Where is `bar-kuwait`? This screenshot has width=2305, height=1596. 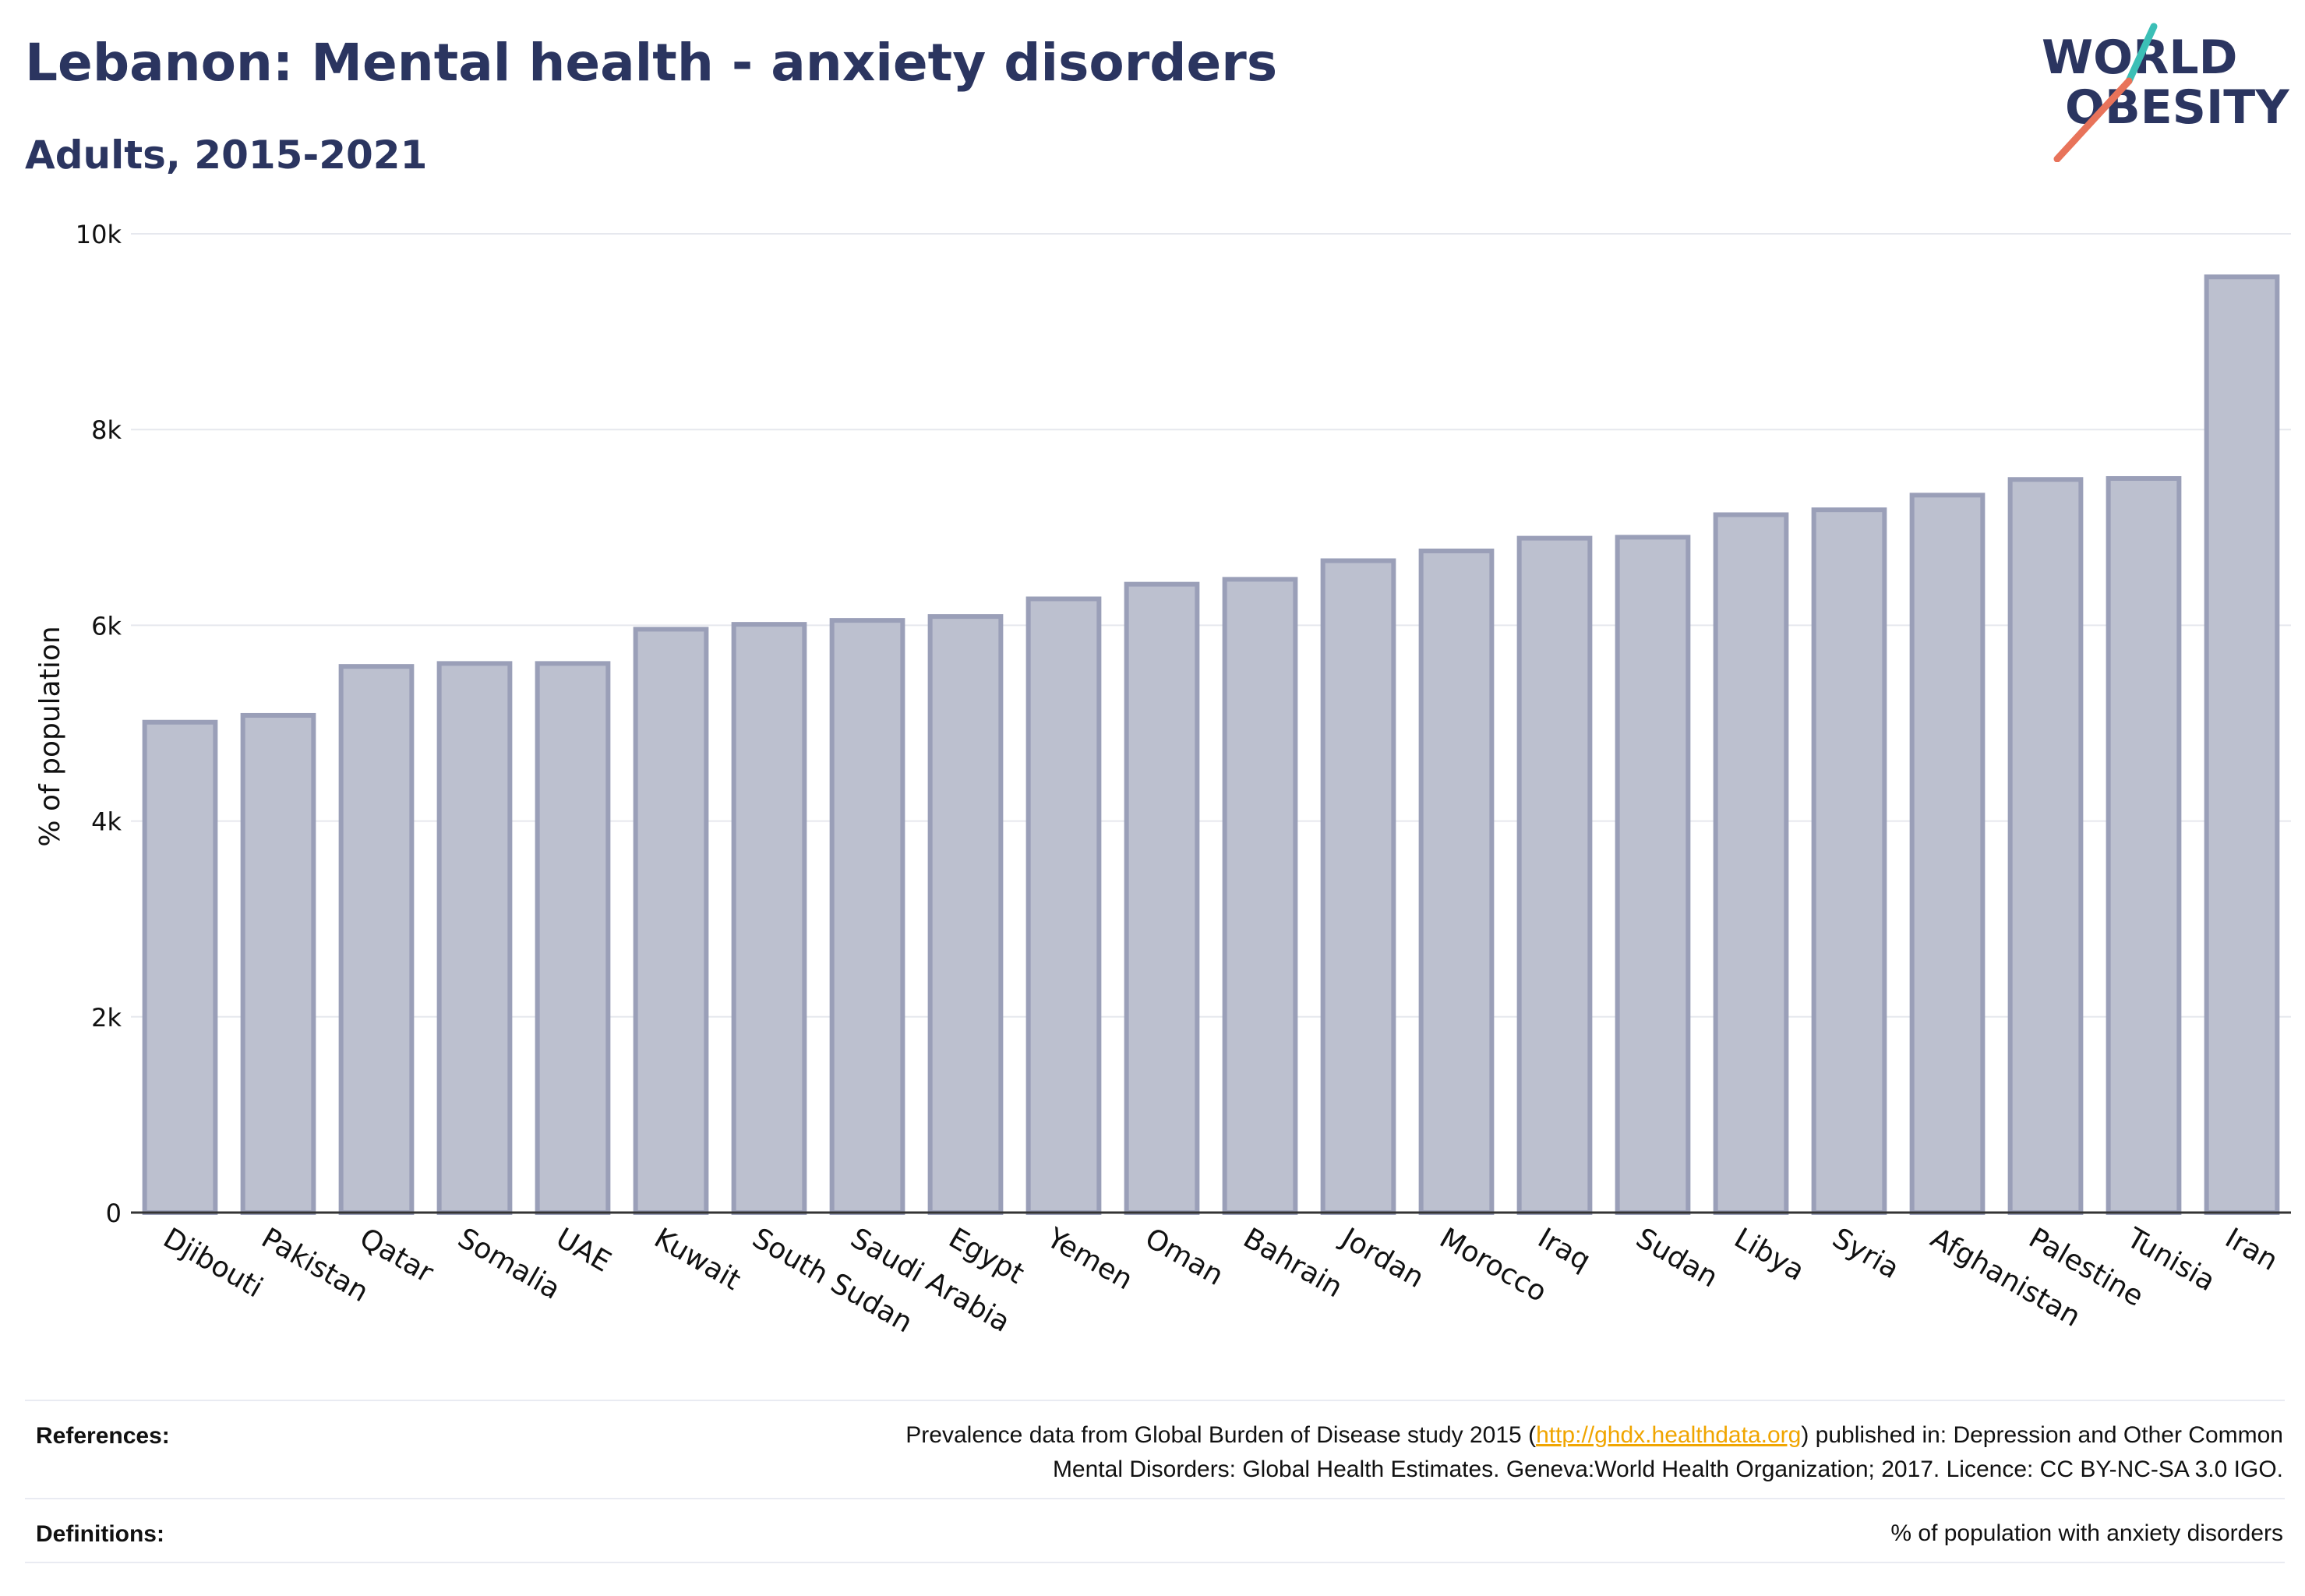 bar-kuwait is located at coordinates (671, 921).